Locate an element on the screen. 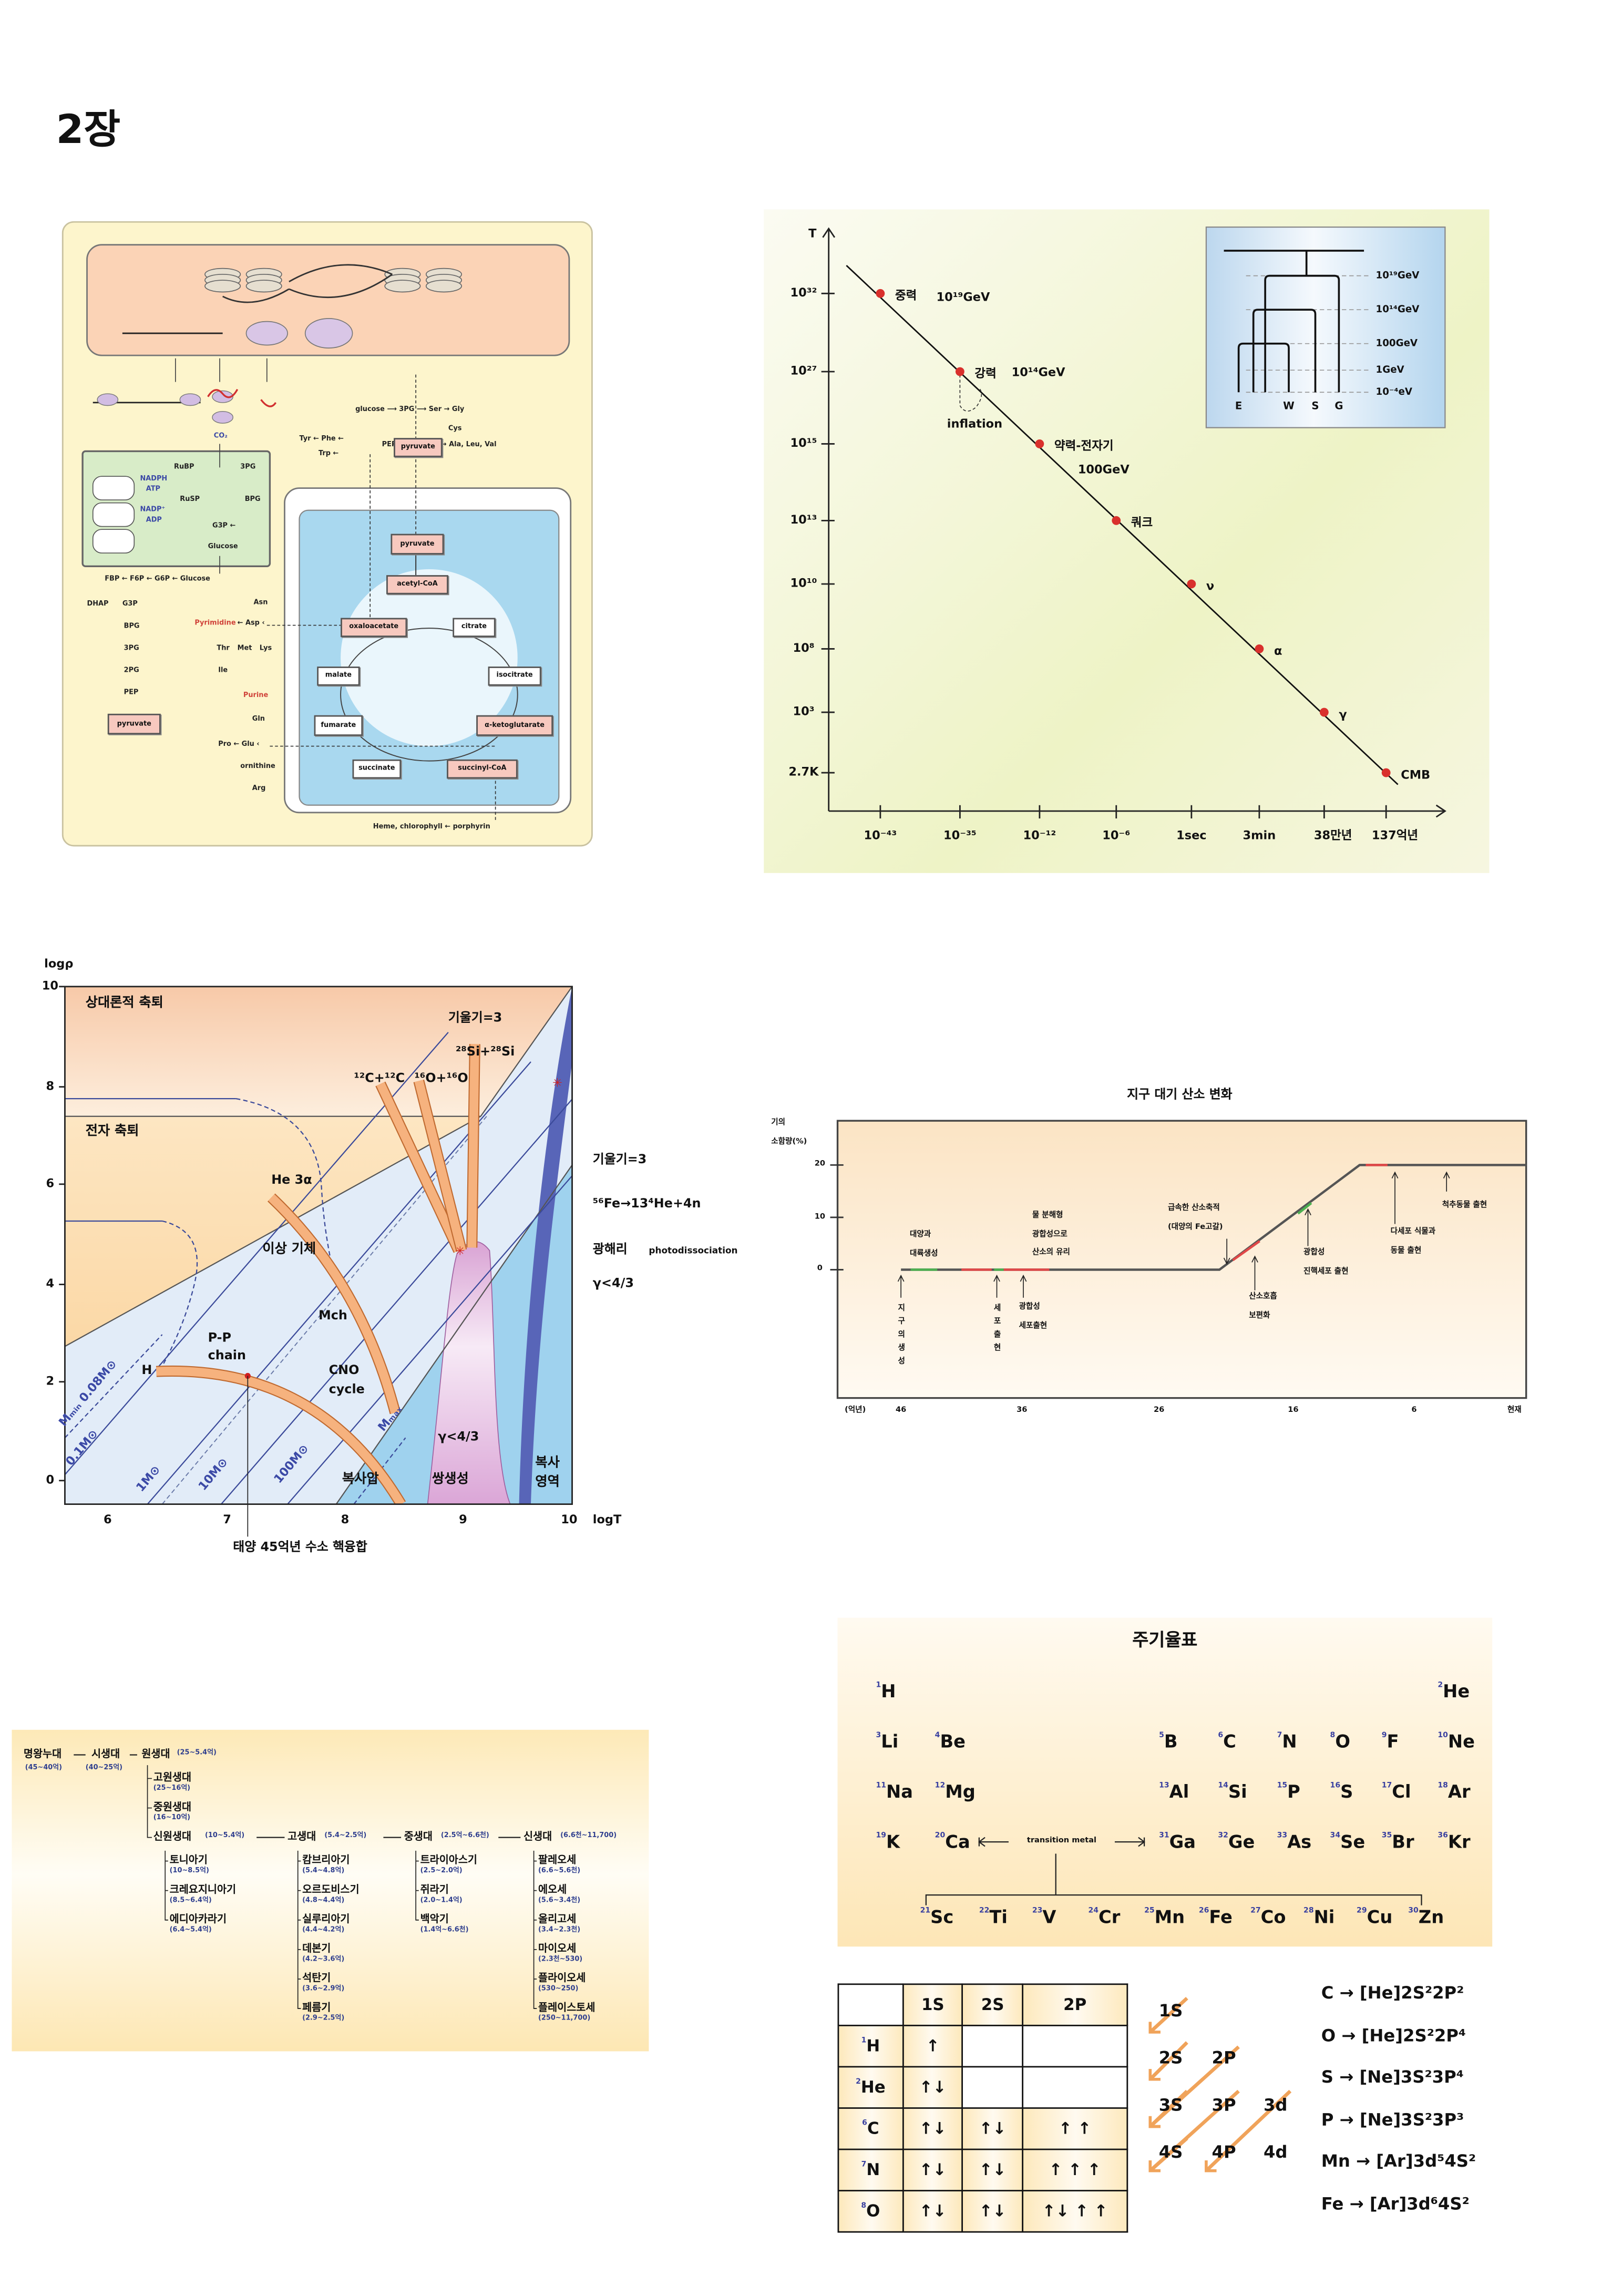 This screenshot has width=1622, height=2296. x-unit-label: (억년) is located at coordinates (855, 1410).